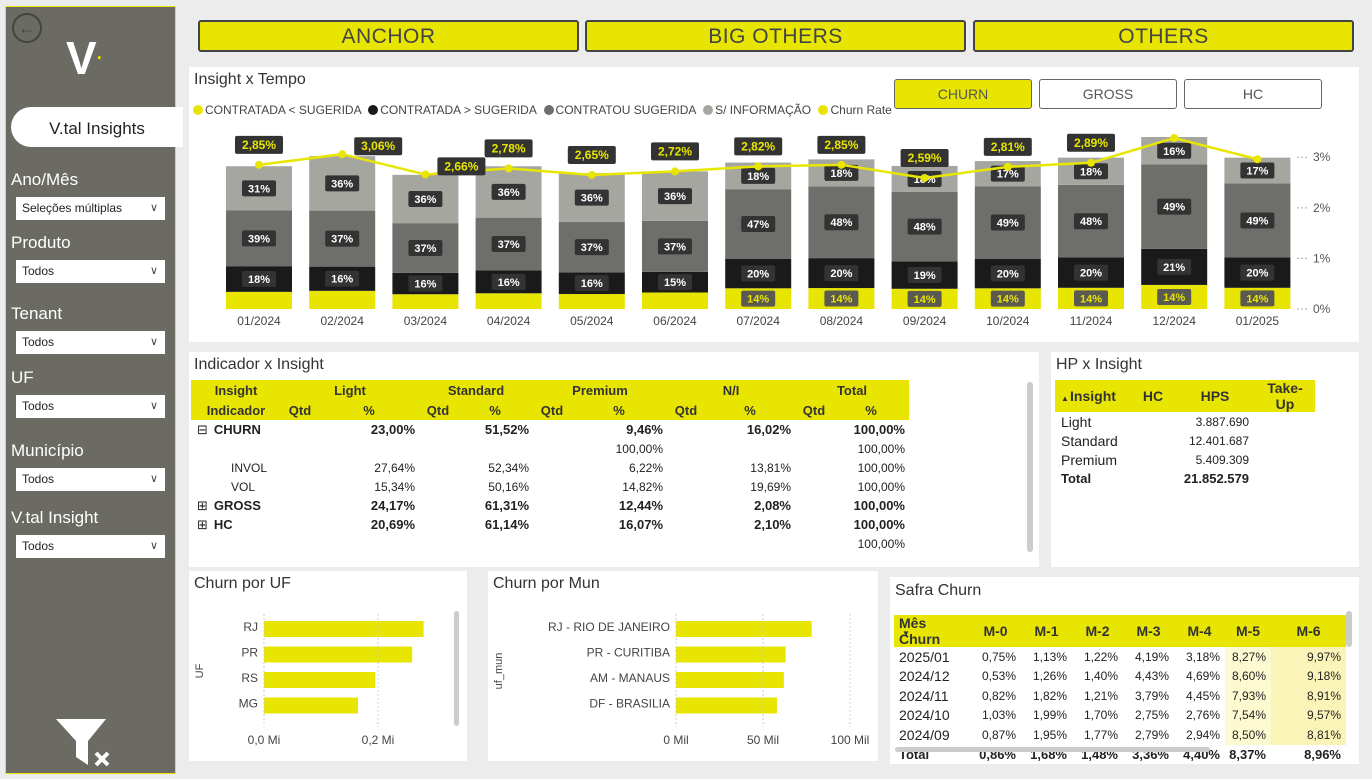 Image resolution: width=1372 pixels, height=779 pixels. What do you see at coordinates (841, 174) in the screenshot?
I see `data-label: 18%` at bounding box center [841, 174].